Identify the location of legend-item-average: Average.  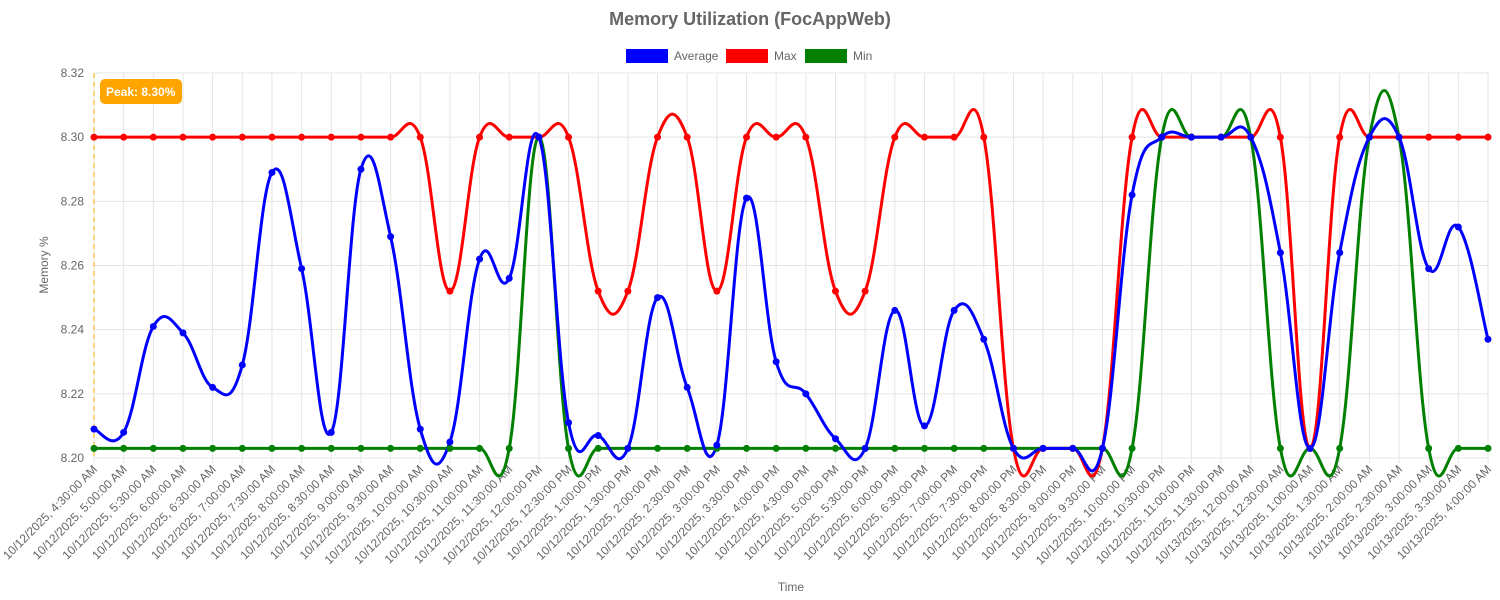
(672, 56).